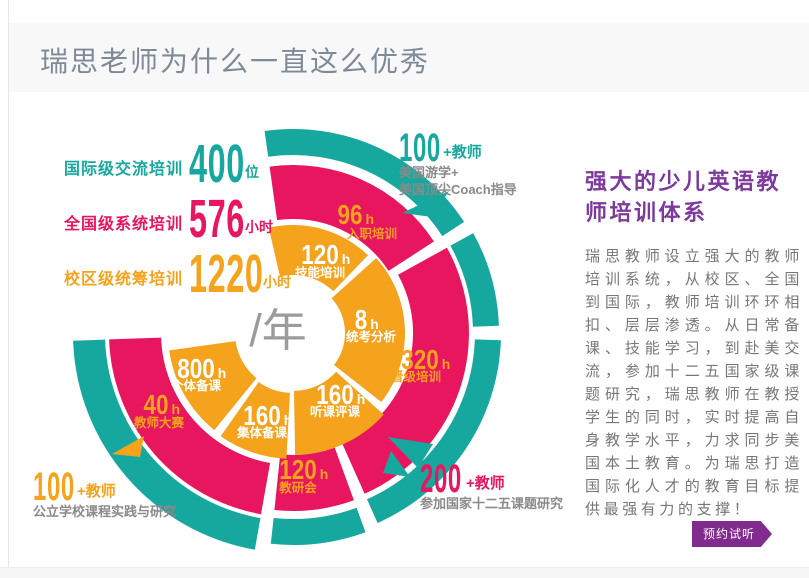 This screenshot has width=809, height=578. I want to click on callout-line: 美国顶尖Coach指导, so click(458, 189).